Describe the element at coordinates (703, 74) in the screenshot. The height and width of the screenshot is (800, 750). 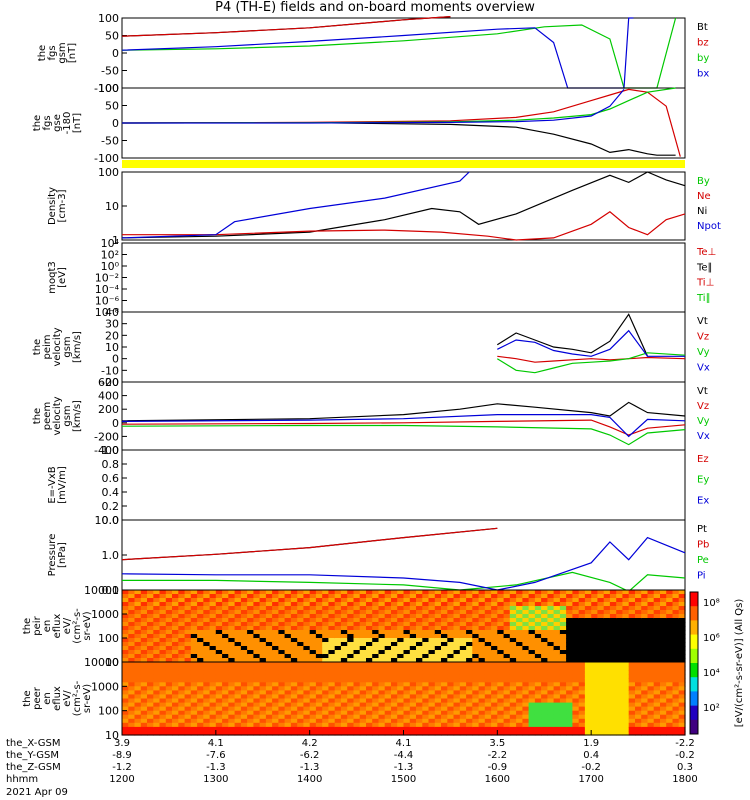
I see `legend-item: bx` at that location.